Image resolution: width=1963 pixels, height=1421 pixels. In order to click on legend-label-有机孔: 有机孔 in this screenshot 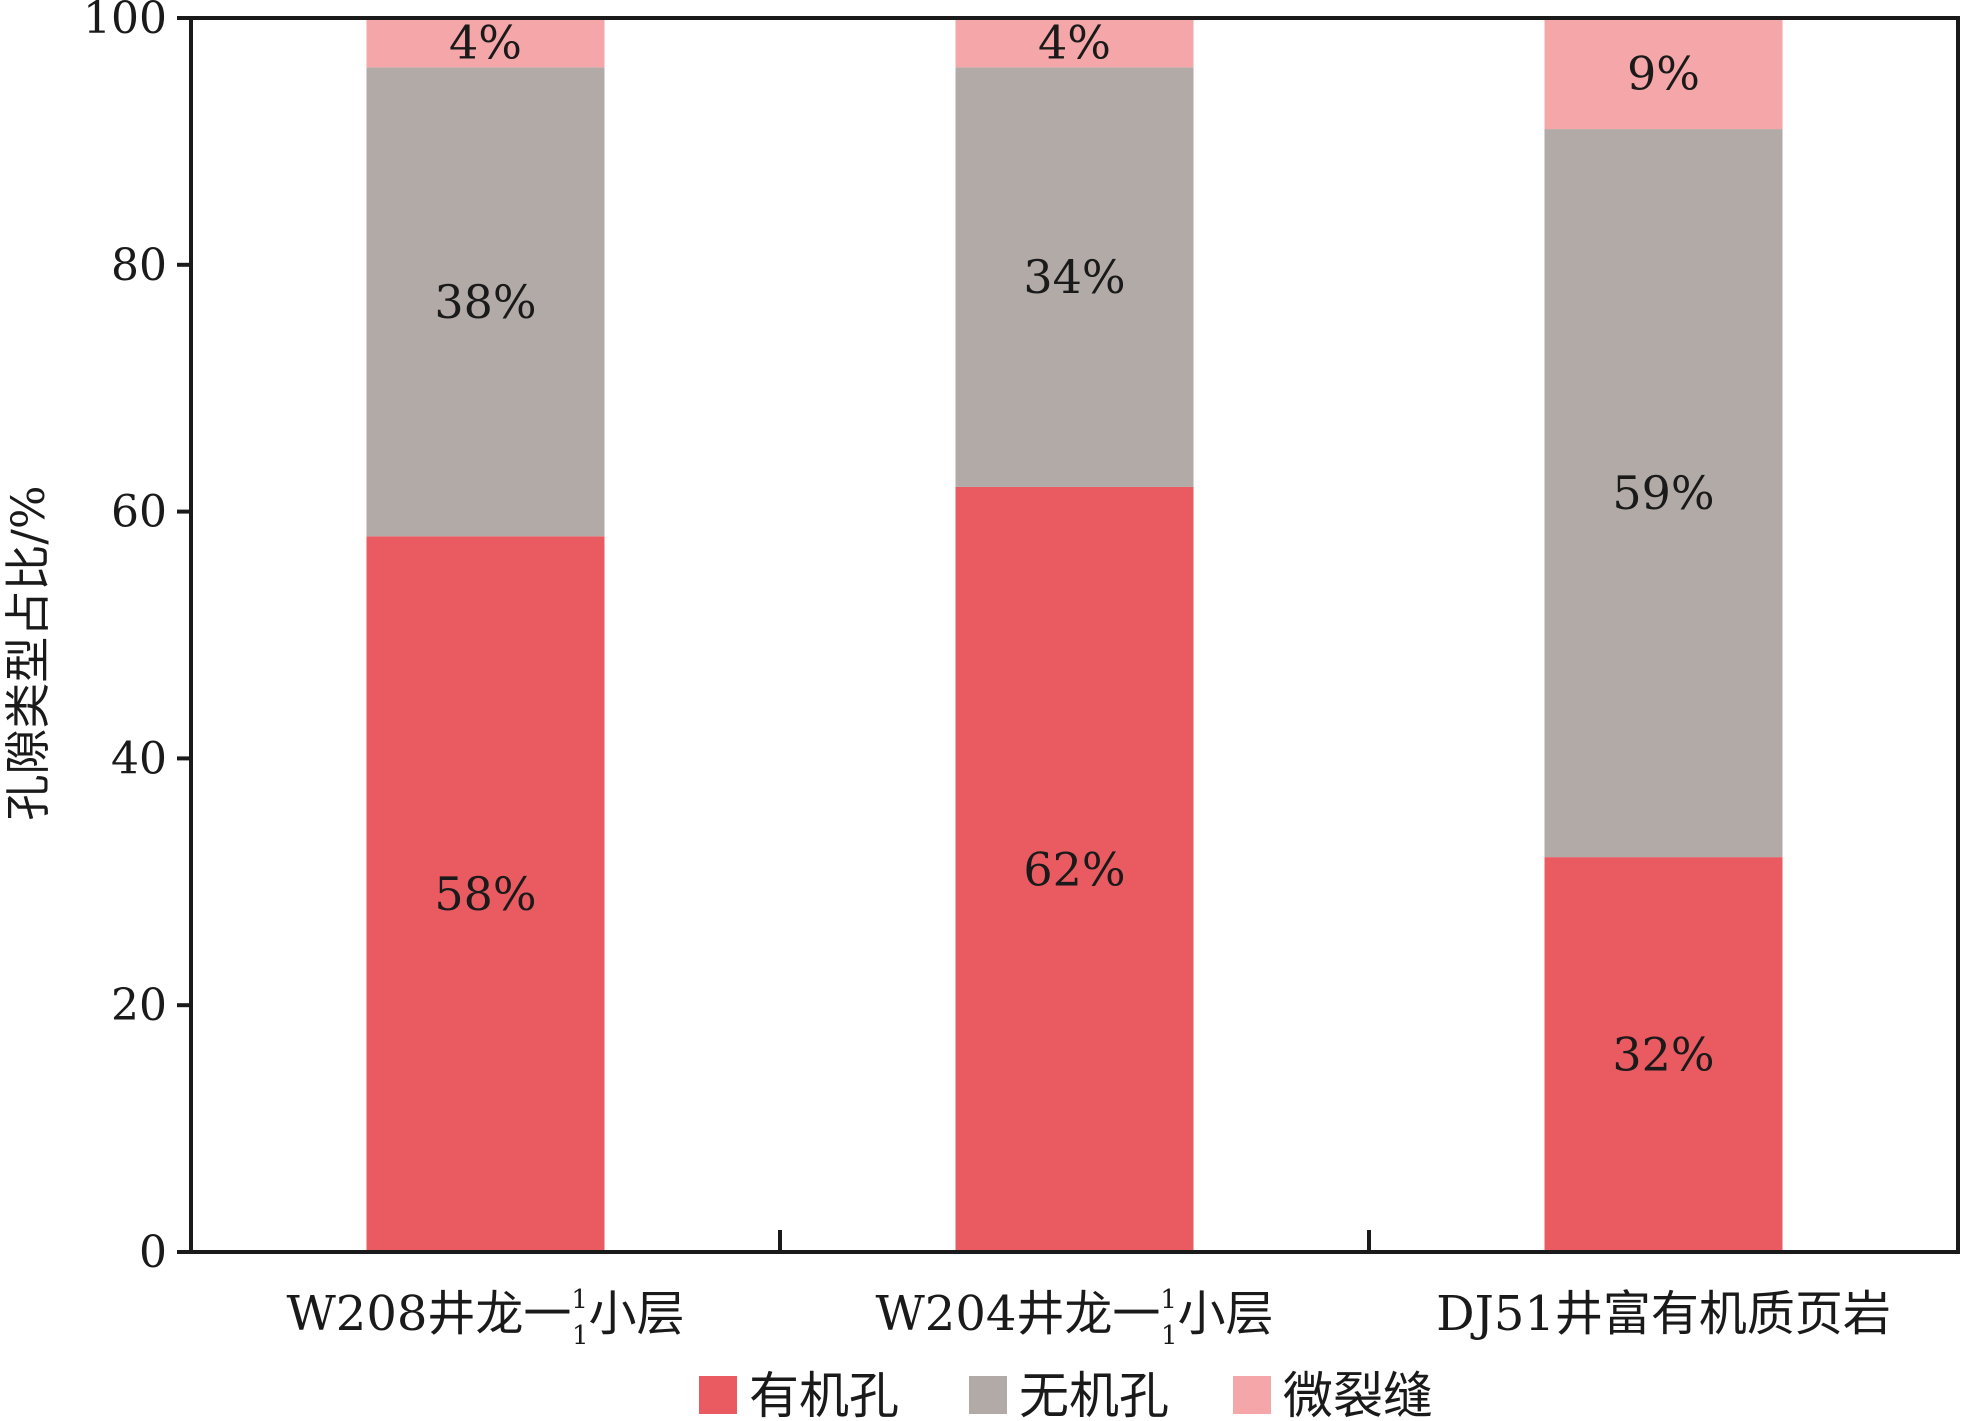, I will do `click(824, 1394)`.